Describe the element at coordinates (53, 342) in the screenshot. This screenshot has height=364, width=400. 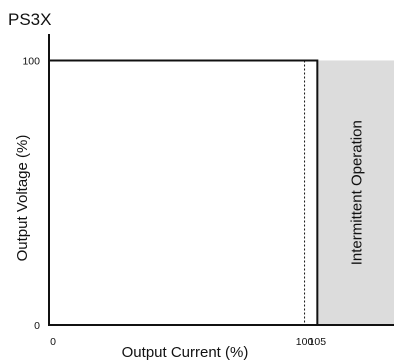
I see `x-tick-label: 0` at that location.